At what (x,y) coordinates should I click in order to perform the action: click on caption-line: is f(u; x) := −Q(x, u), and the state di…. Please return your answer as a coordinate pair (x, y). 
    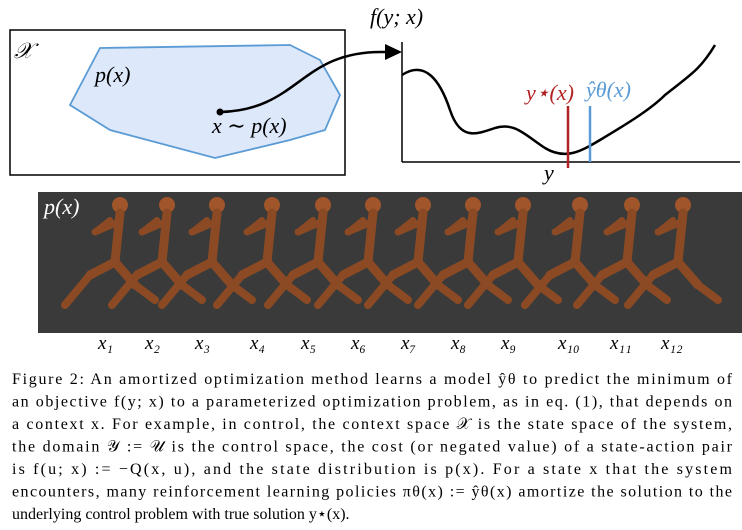
    Looking at the image, I should click on (372, 469).